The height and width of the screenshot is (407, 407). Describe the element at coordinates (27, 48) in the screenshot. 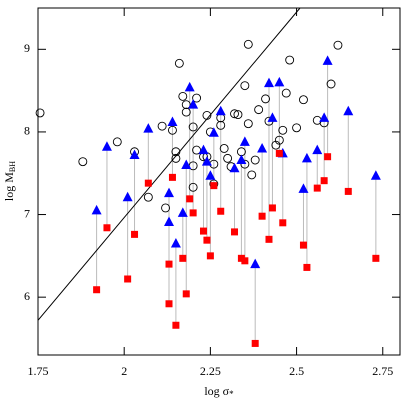

I see `y-tick-label: 9` at that location.